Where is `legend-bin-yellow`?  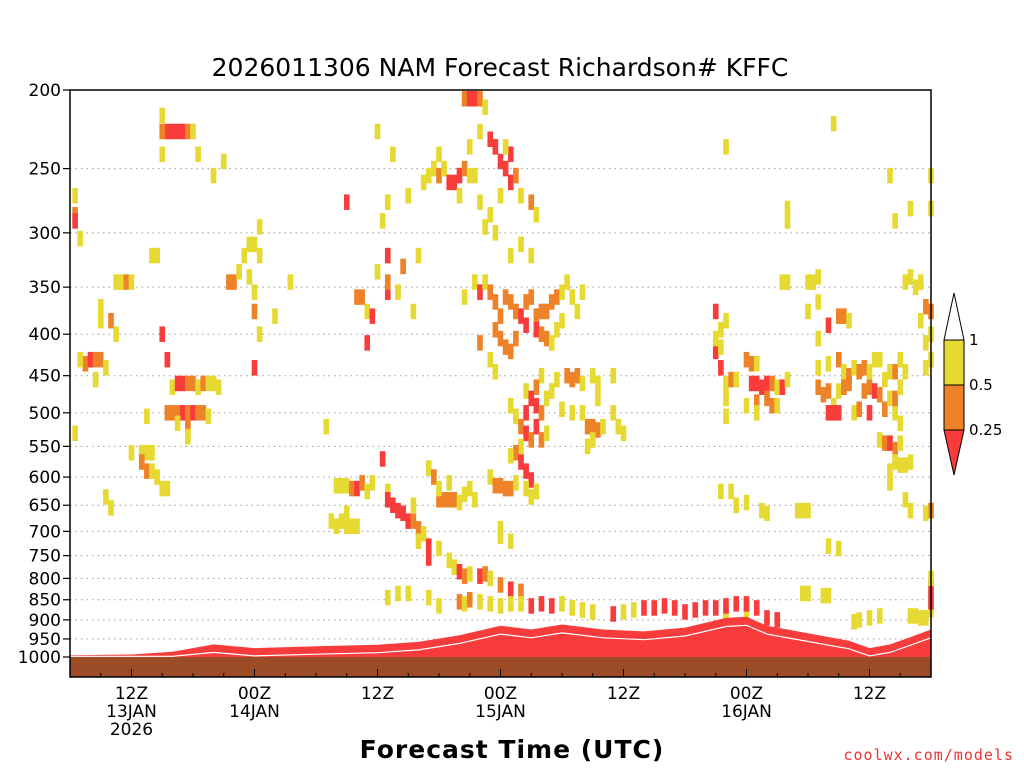 legend-bin-yellow is located at coordinates (954, 362).